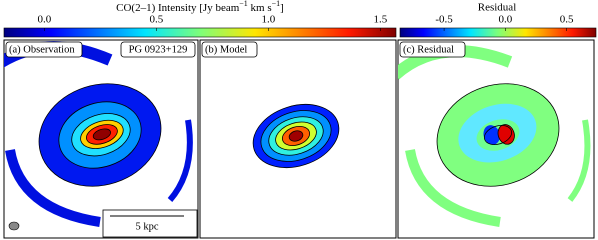 This screenshot has width=598, height=240. What do you see at coordinates (296, 136) in the screenshot?
I see `model-map` at bounding box center [296, 136].